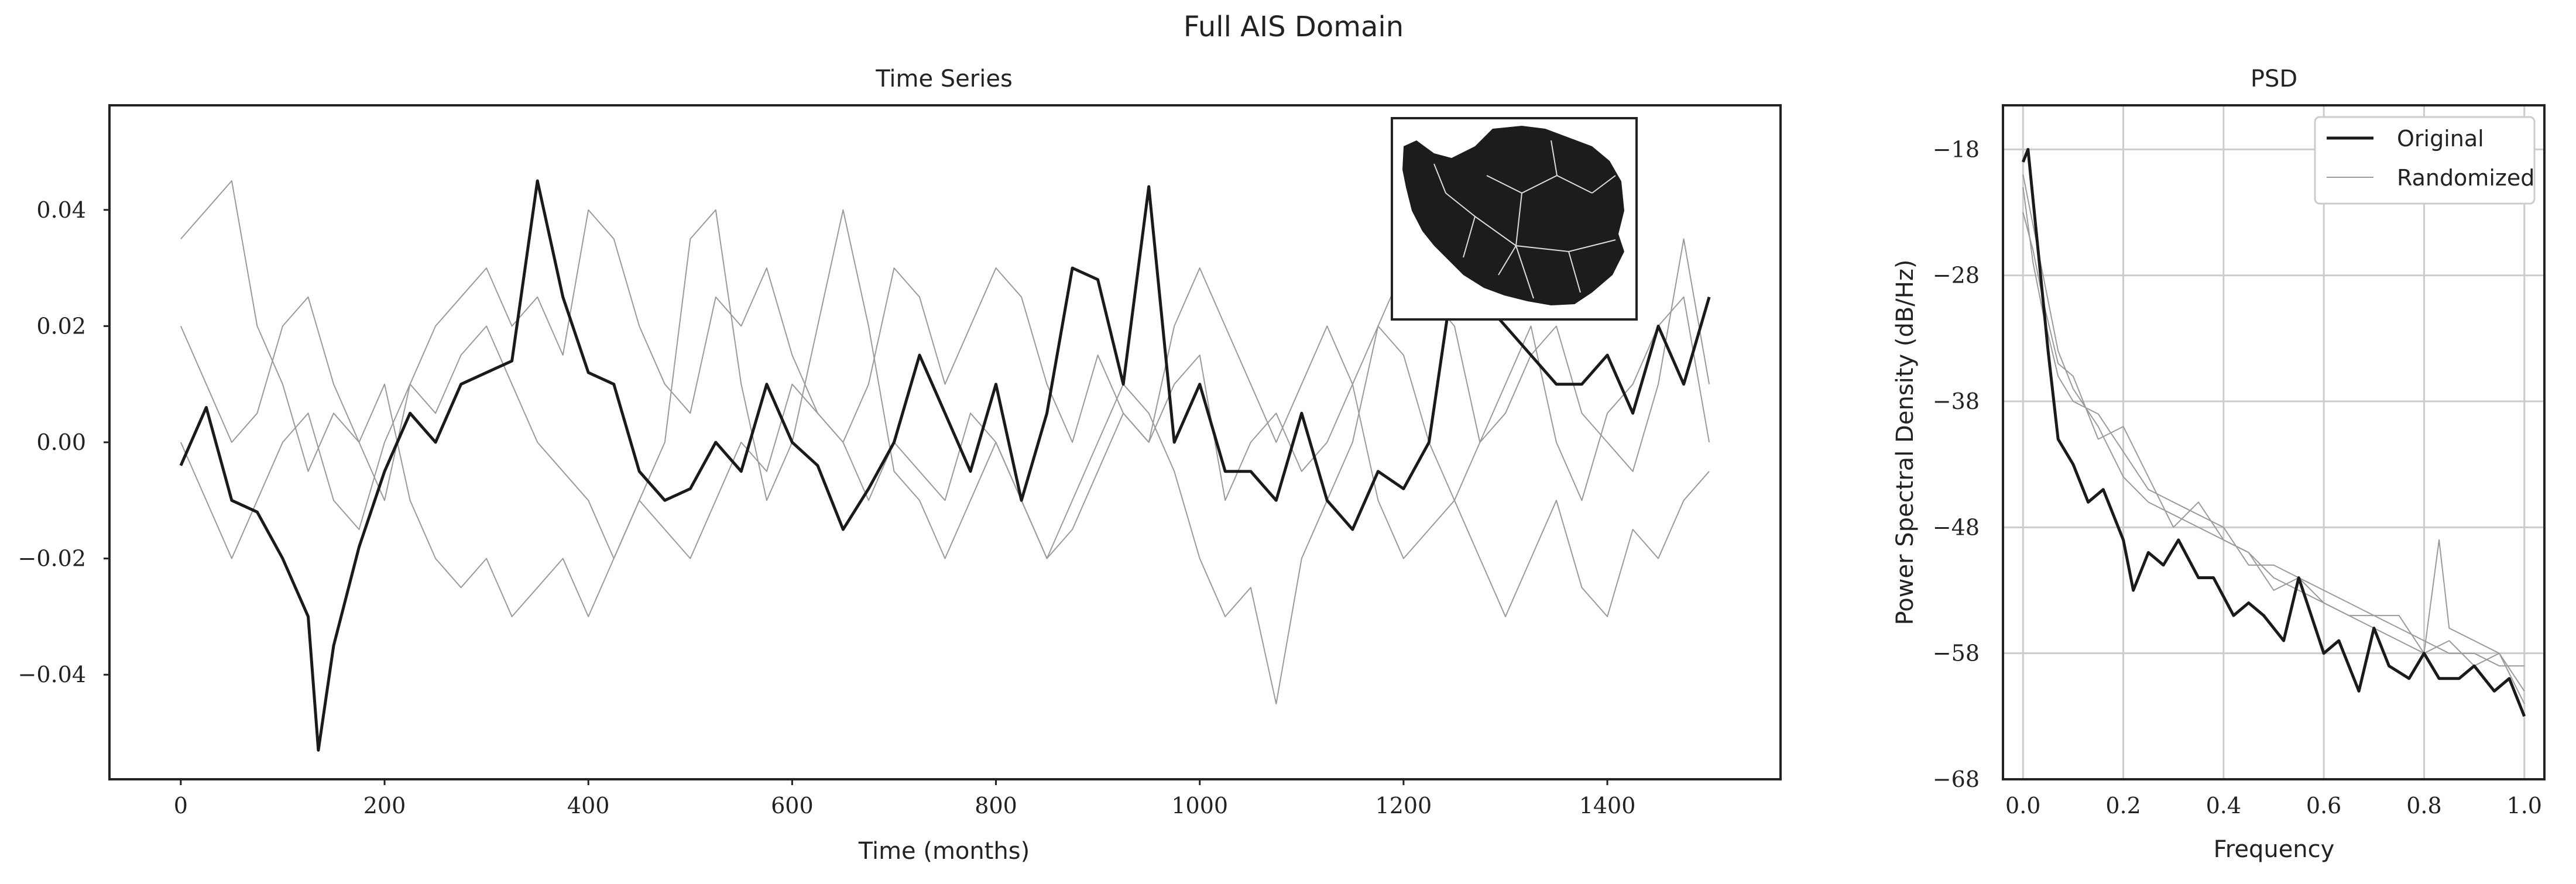 This screenshot has width=2576, height=884. What do you see at coordinates (2524, 805) in the screenshot?
I see `psd-x-tick-label: 1.0` at bounding box center [2524, 805].